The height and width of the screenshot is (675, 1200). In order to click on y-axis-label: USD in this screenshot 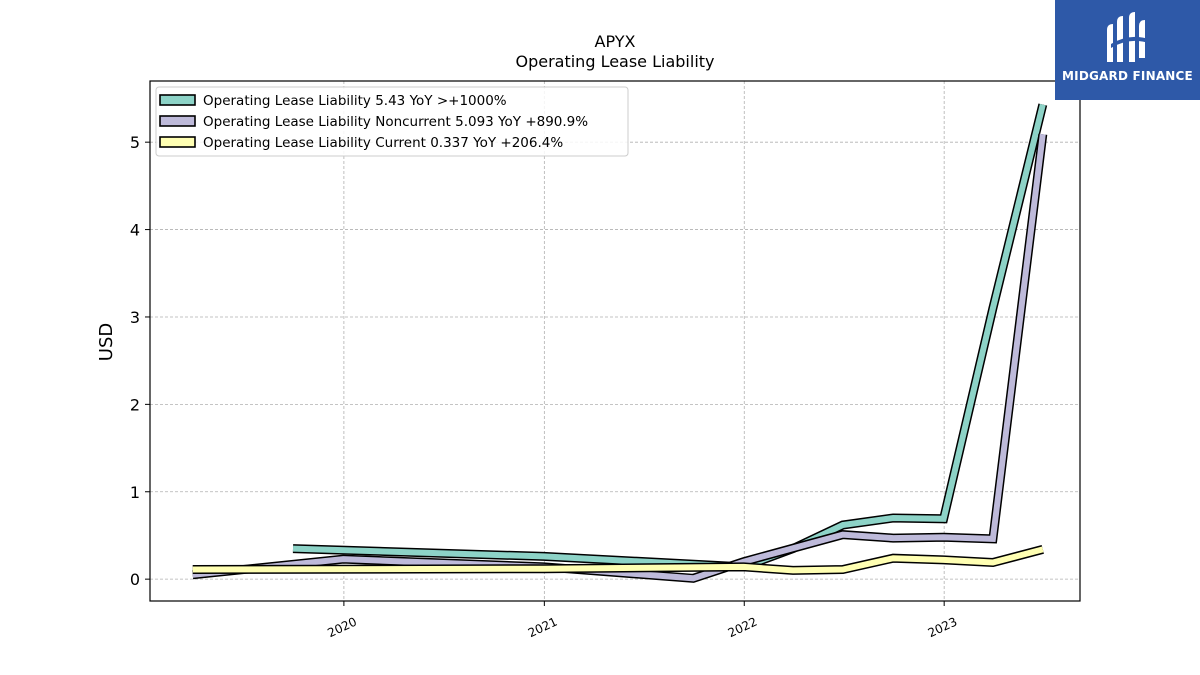, I will do `click(106, 342)`.